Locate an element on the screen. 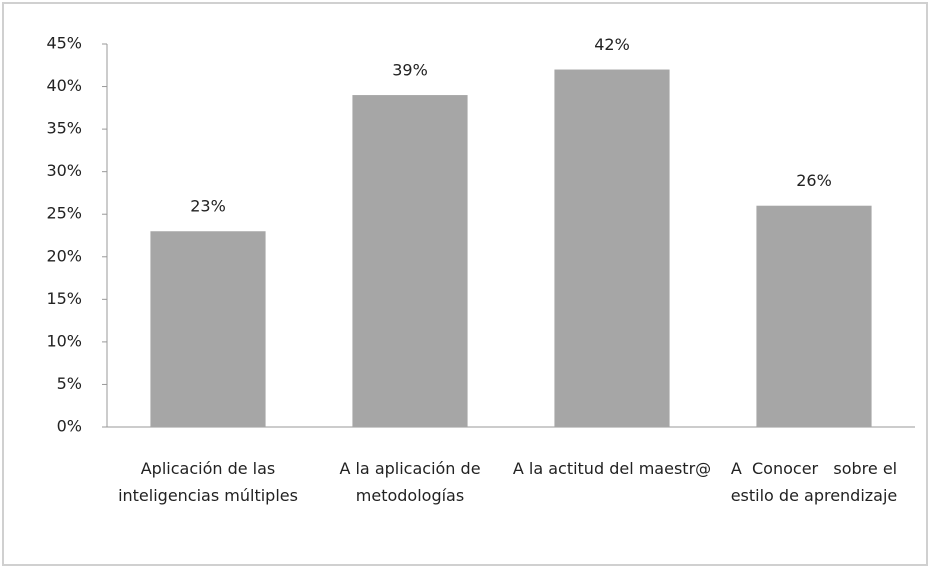  y-tick-label: 5% is located at coordinates (69, 383).